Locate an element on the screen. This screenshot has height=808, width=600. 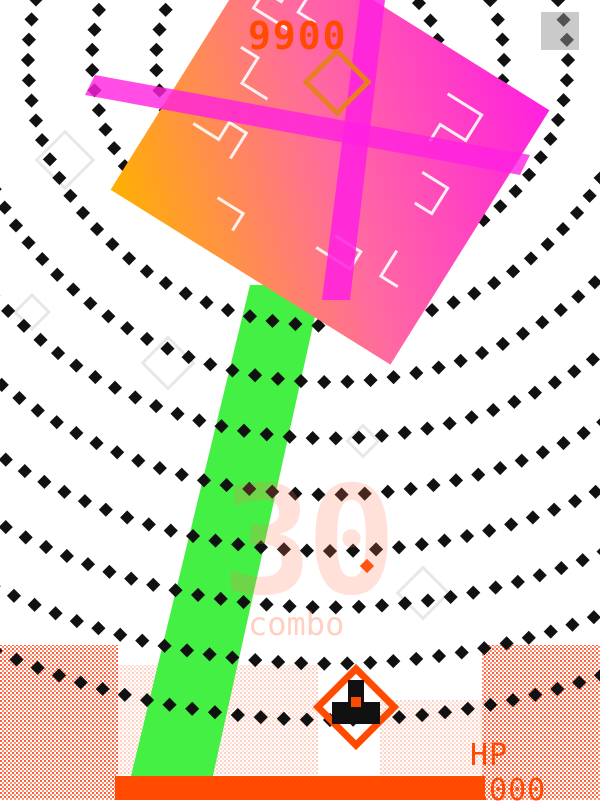
block-left is located at coordinates (59, 722).